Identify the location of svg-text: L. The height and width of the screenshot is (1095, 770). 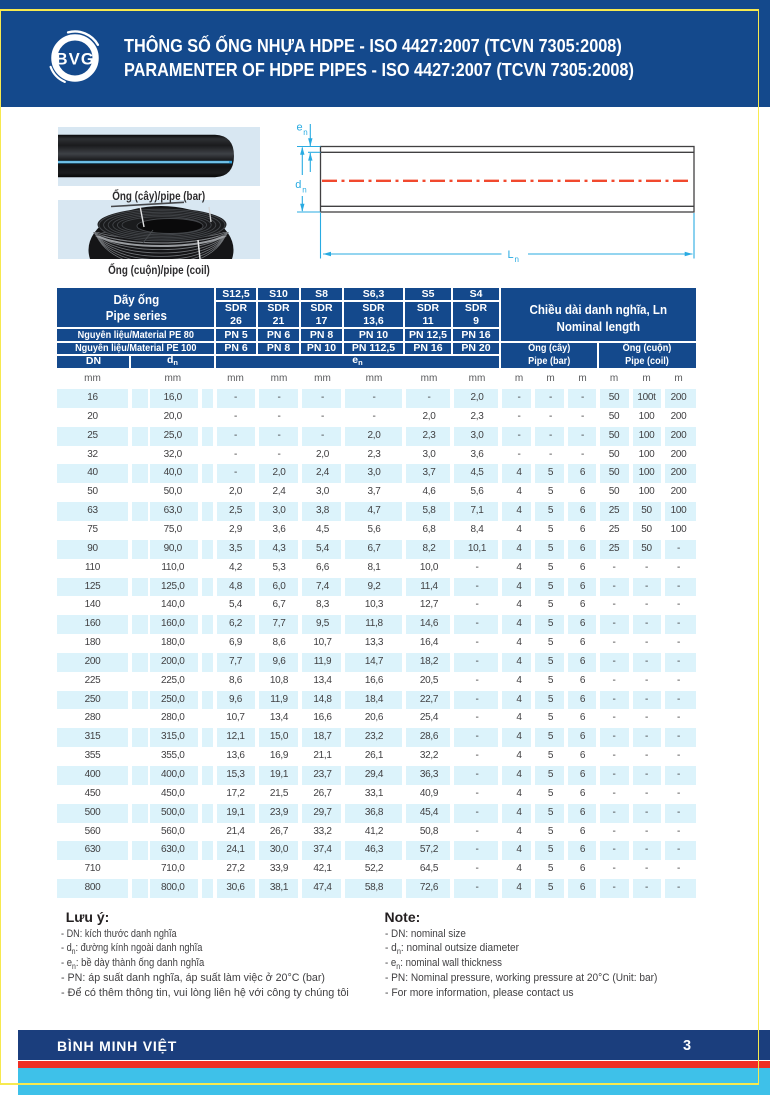
(511, 255).